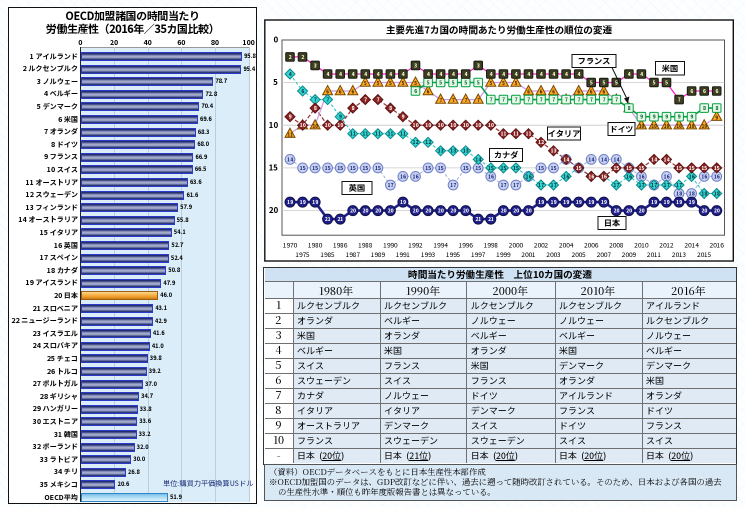 The height and width of the screenshot is (507, 745). Describe the element at coordinates (717, 245) in the screenshot. I see `svg-text: 2016` at that location.